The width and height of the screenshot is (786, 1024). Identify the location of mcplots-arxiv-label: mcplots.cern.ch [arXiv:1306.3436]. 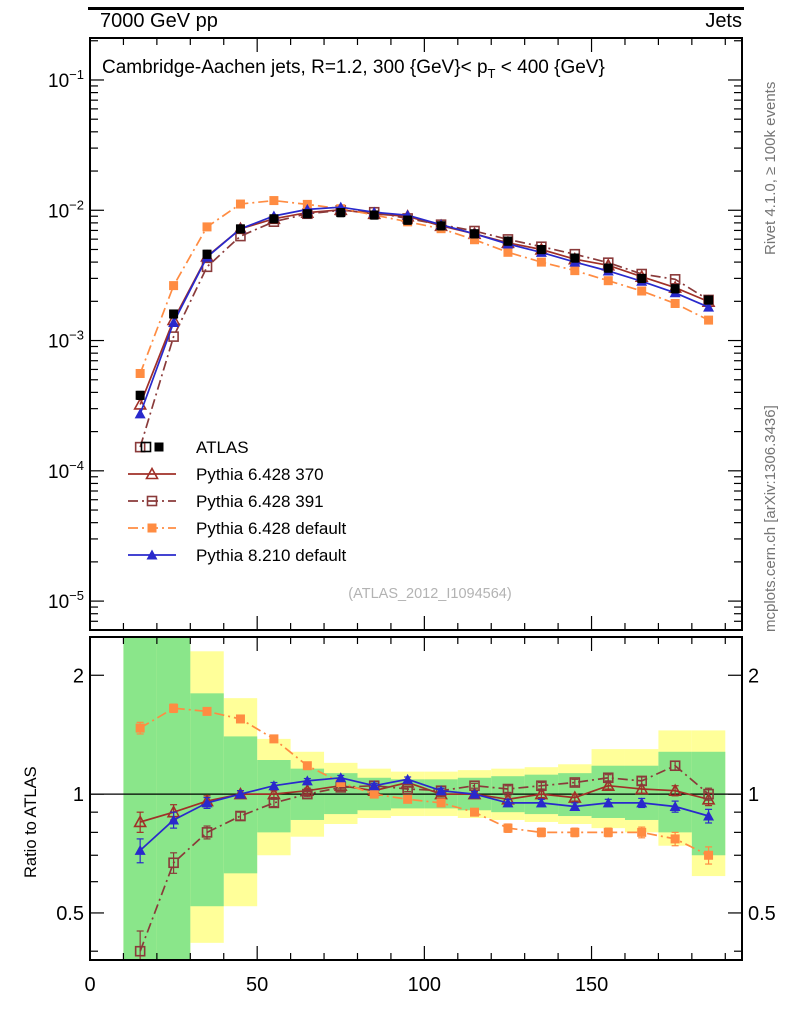
(770, 518).